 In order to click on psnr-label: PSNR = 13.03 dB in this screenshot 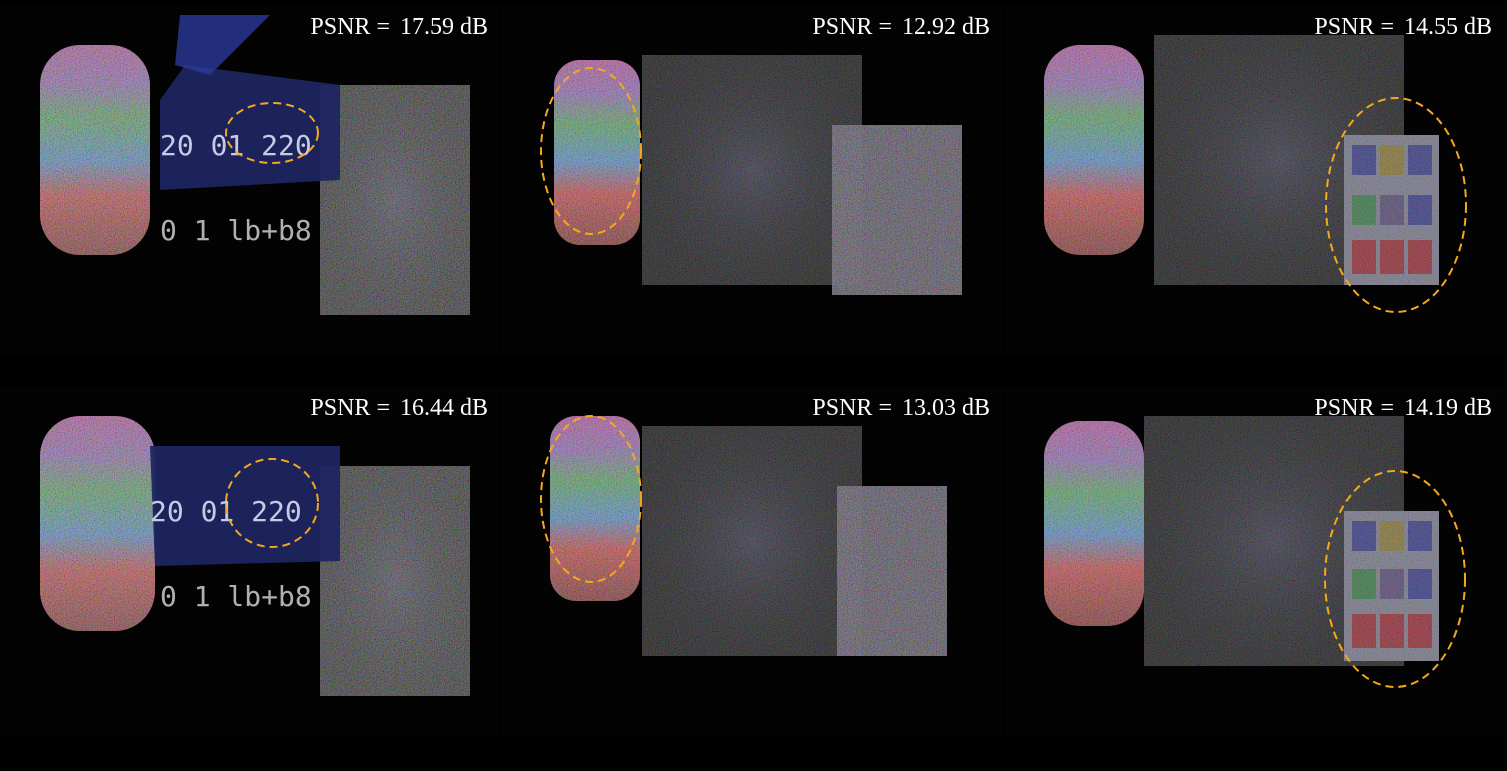, I will do `click(901, 408)`.